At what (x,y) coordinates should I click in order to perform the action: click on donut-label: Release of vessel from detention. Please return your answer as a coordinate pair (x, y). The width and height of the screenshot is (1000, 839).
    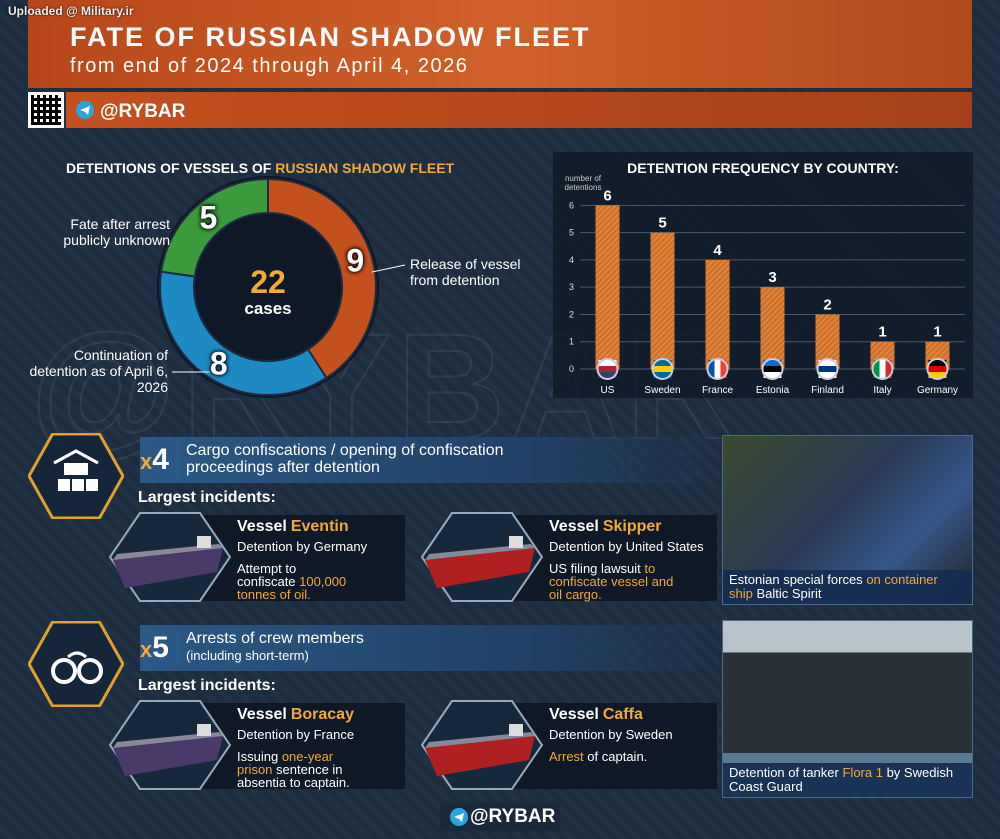
    Looking at the image, I should click on (465, 272).